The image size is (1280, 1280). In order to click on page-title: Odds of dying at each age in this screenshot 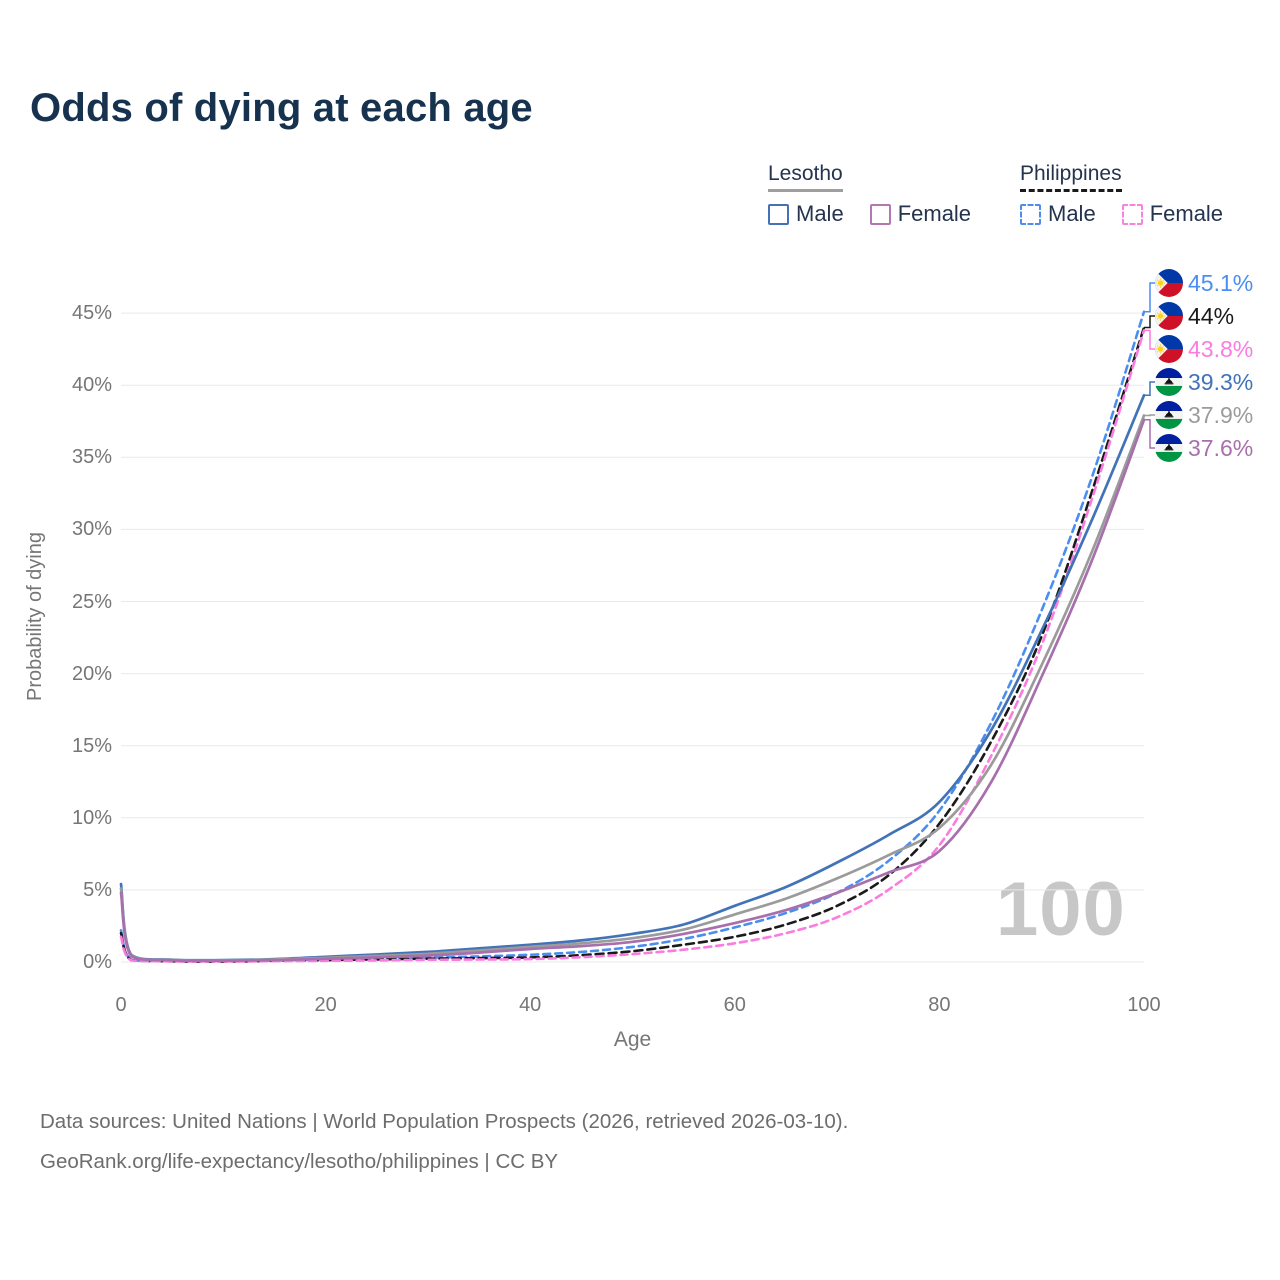, I will do `click(281, 108)`.